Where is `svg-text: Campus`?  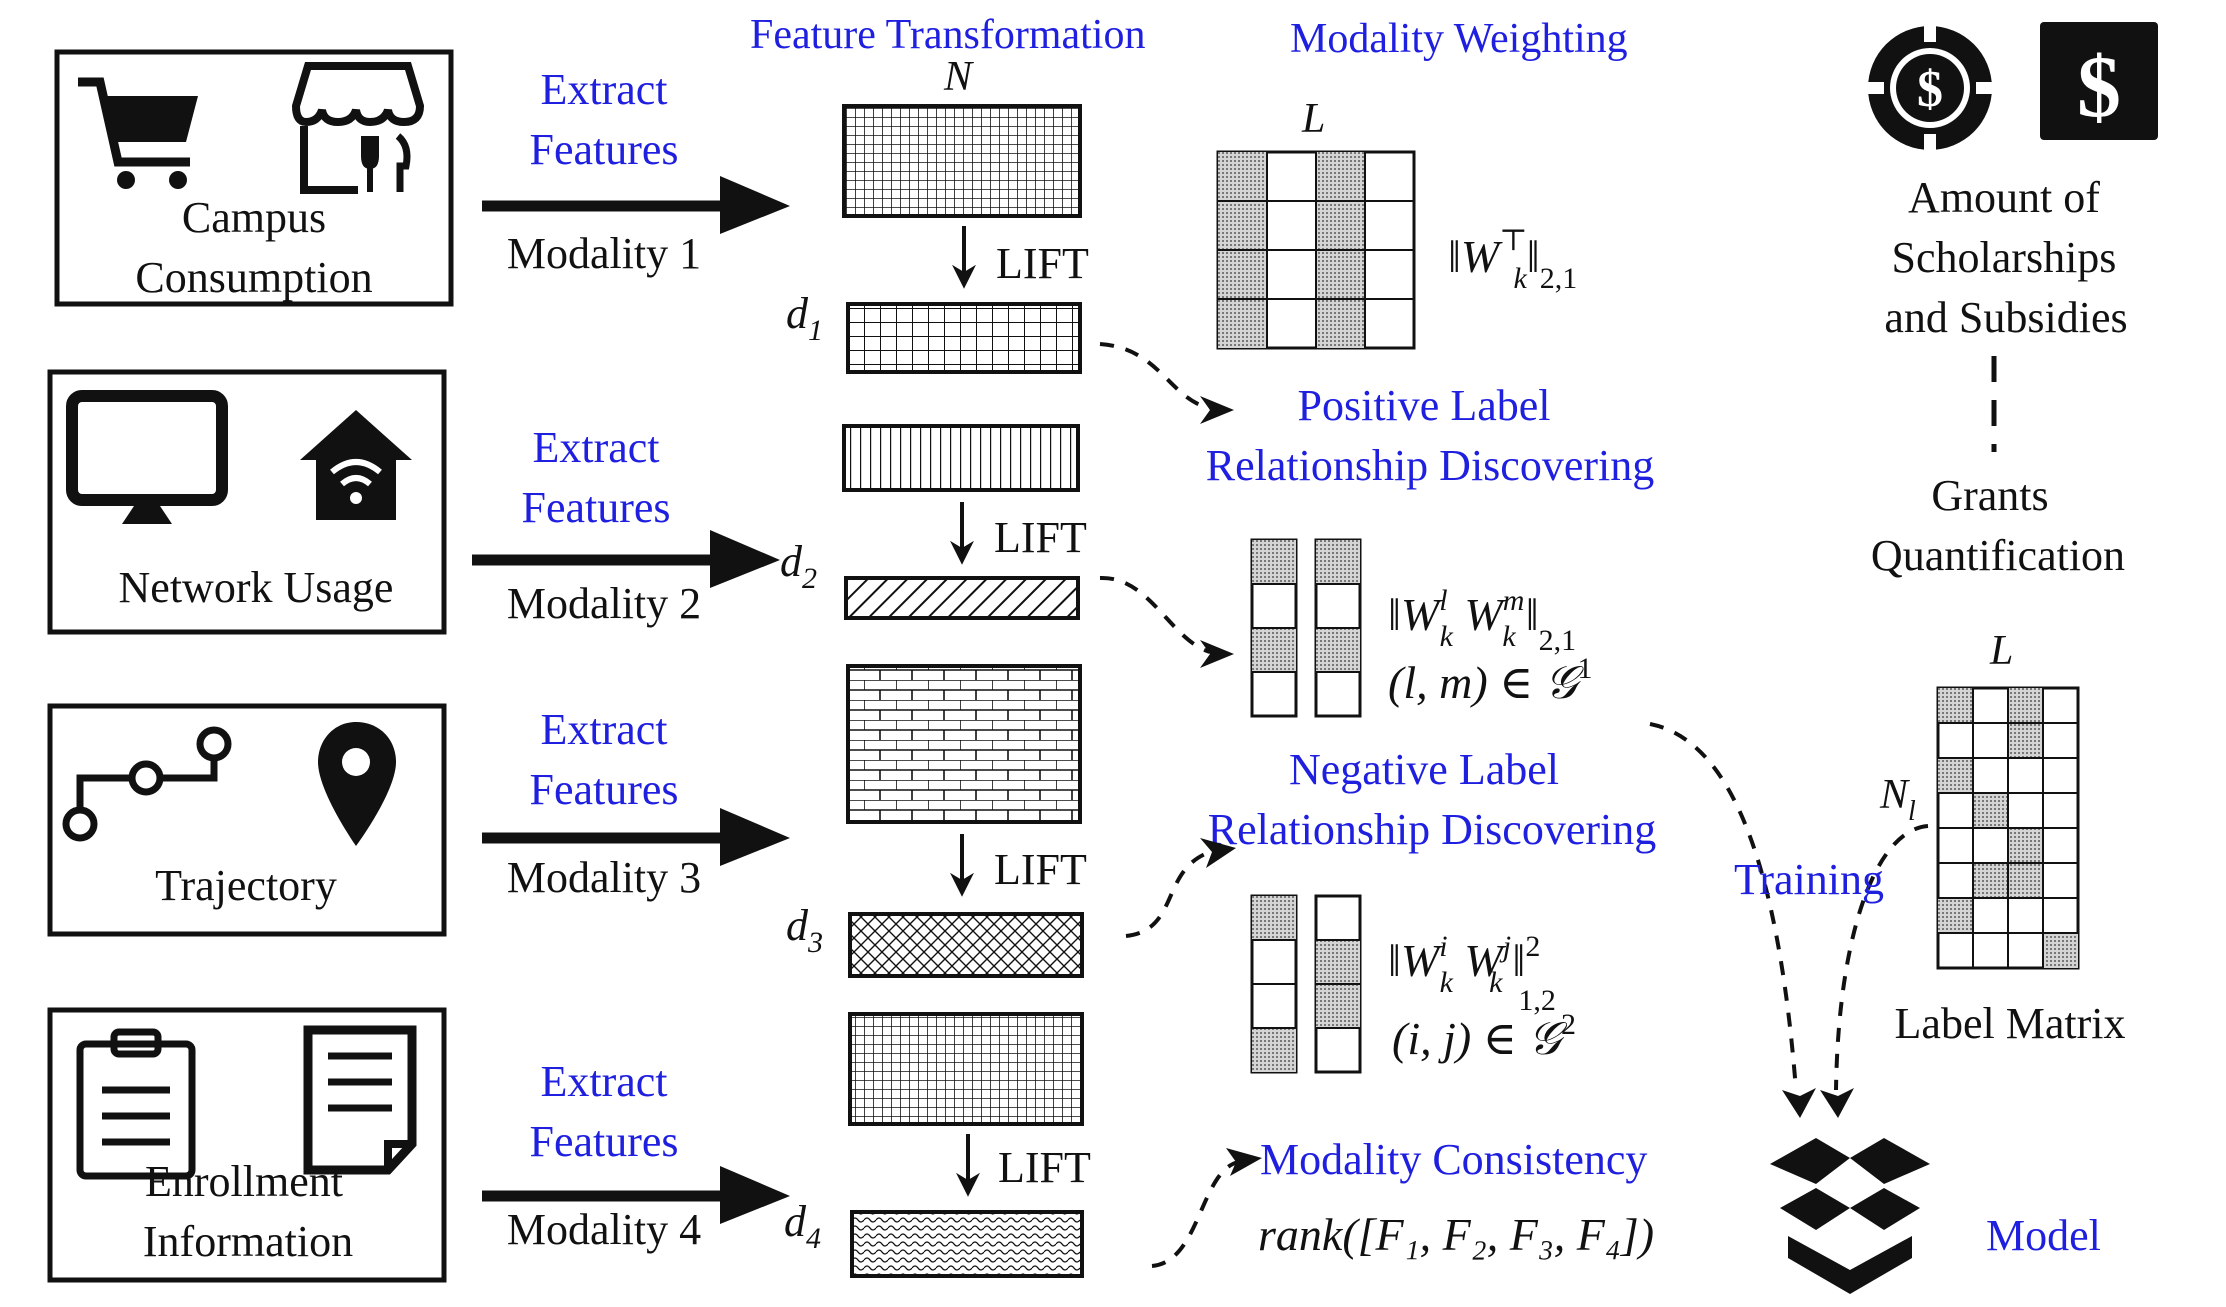
svg-text: Campus is located at coordinates (254, 217).